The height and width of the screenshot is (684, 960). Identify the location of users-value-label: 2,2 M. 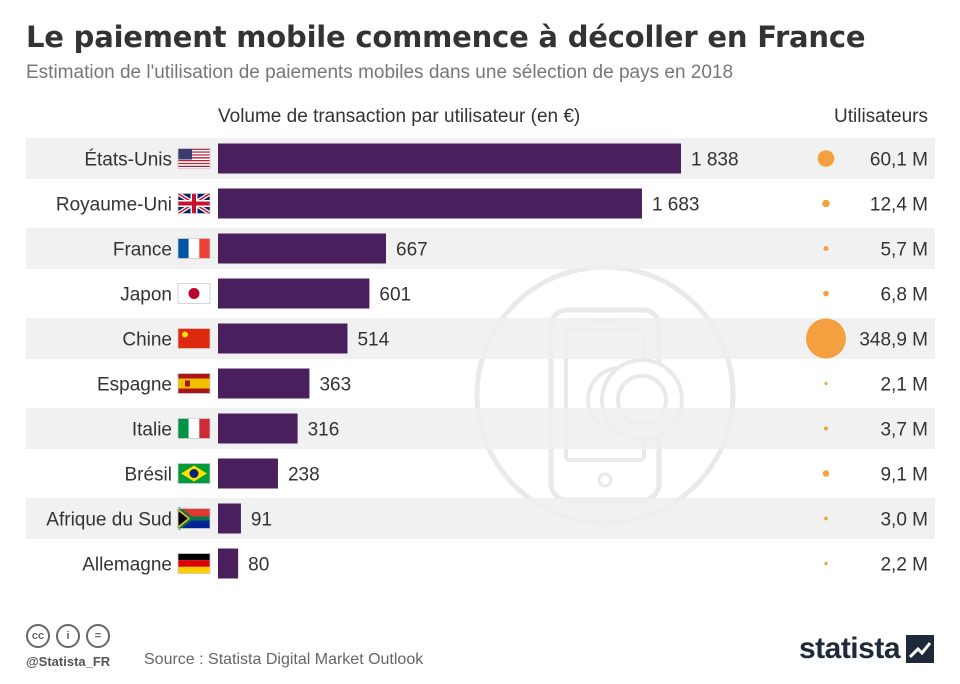
(904, 565).